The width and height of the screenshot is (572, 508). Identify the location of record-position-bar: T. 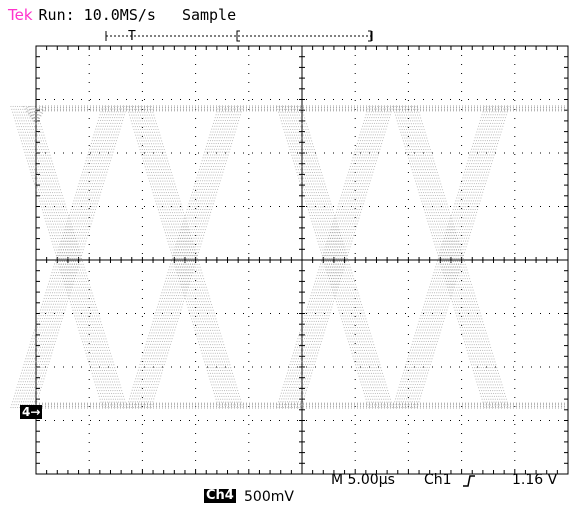
(239, 36).